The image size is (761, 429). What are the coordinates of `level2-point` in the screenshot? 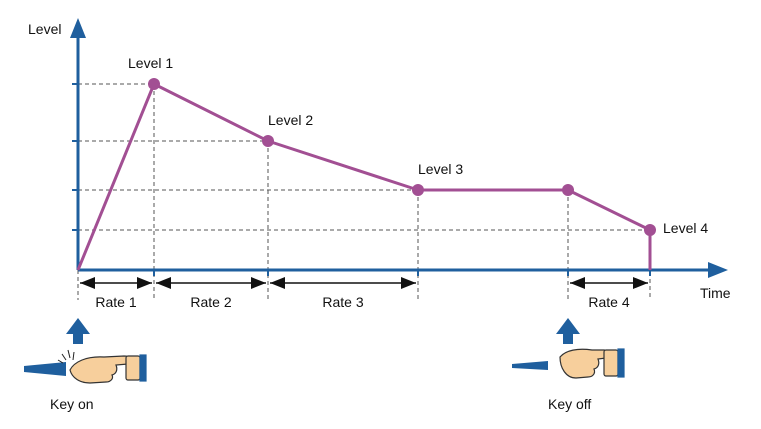 It's located at (268, 141).